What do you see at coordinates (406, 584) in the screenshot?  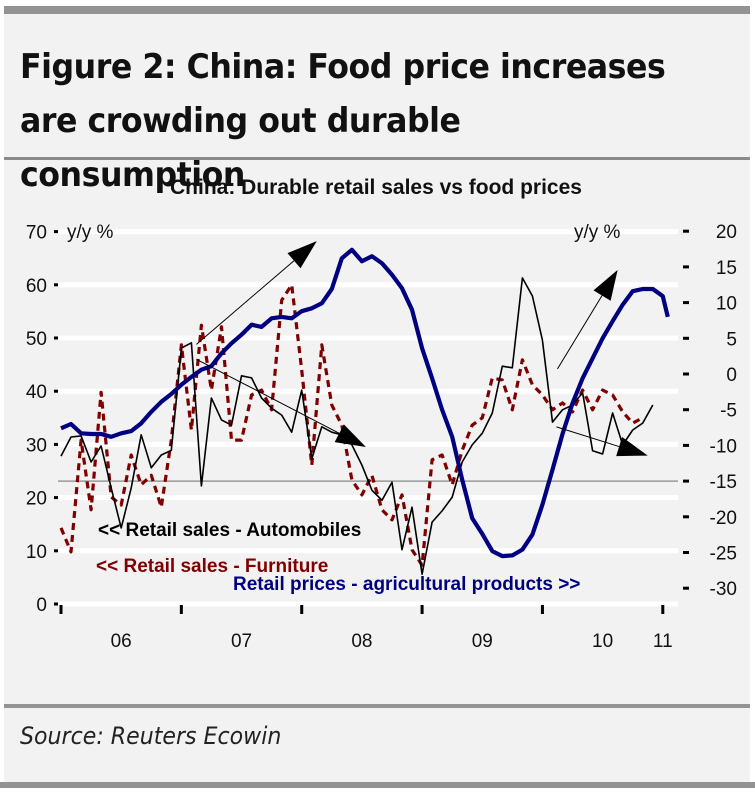 I see `legend-agri-prices: Retail prices - agricultural products >>` at bounding box center [406, 584].